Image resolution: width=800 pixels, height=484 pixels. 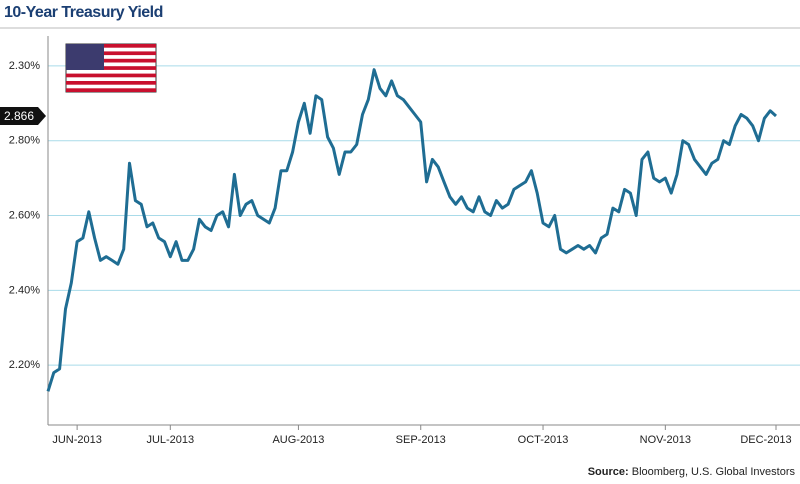 What do you see at coordinates (111, 68) in the screenshot?
I see `us-flag` at bounding box center [111, 68].